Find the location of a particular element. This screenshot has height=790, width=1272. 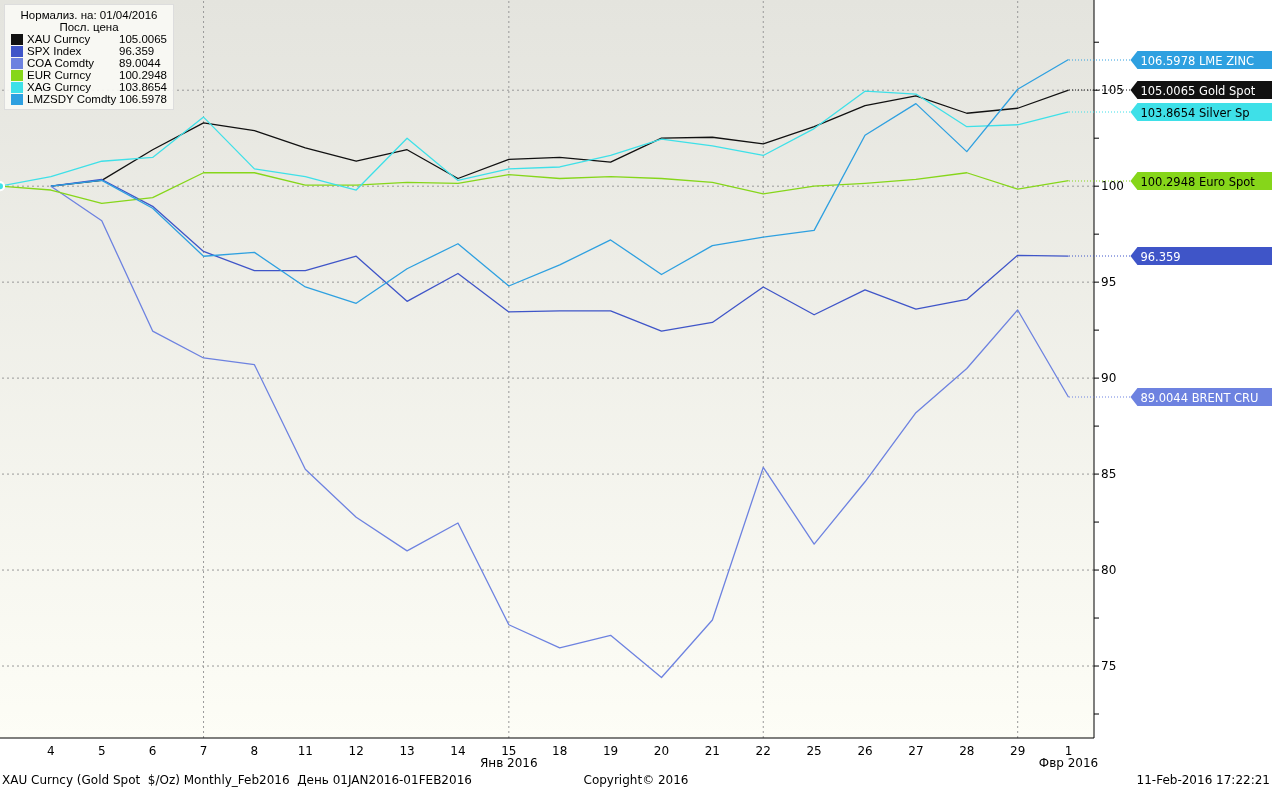

x-tick-label: 13 is located at coordinates (407, 750).